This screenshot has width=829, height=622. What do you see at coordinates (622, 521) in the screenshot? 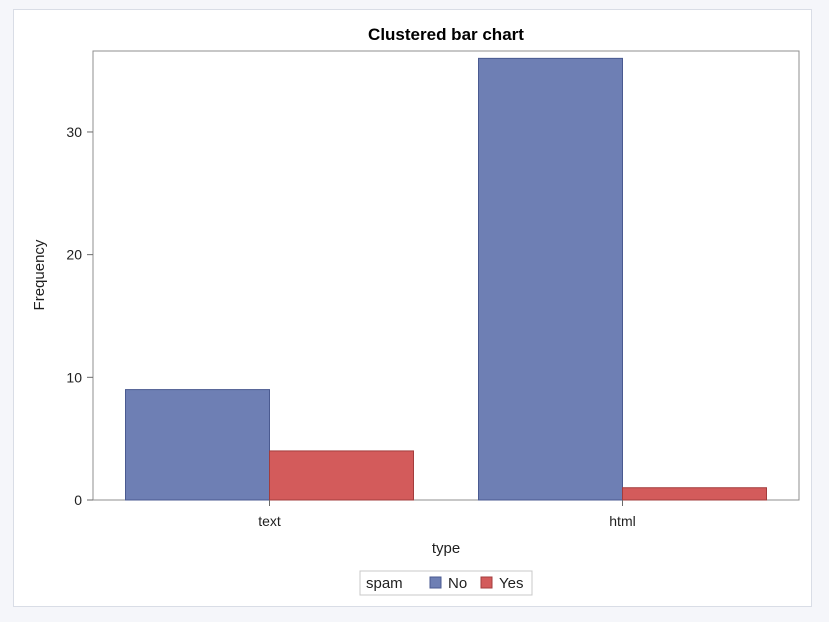
I see `x-tick-label: html` at bounding box center [622, 521].